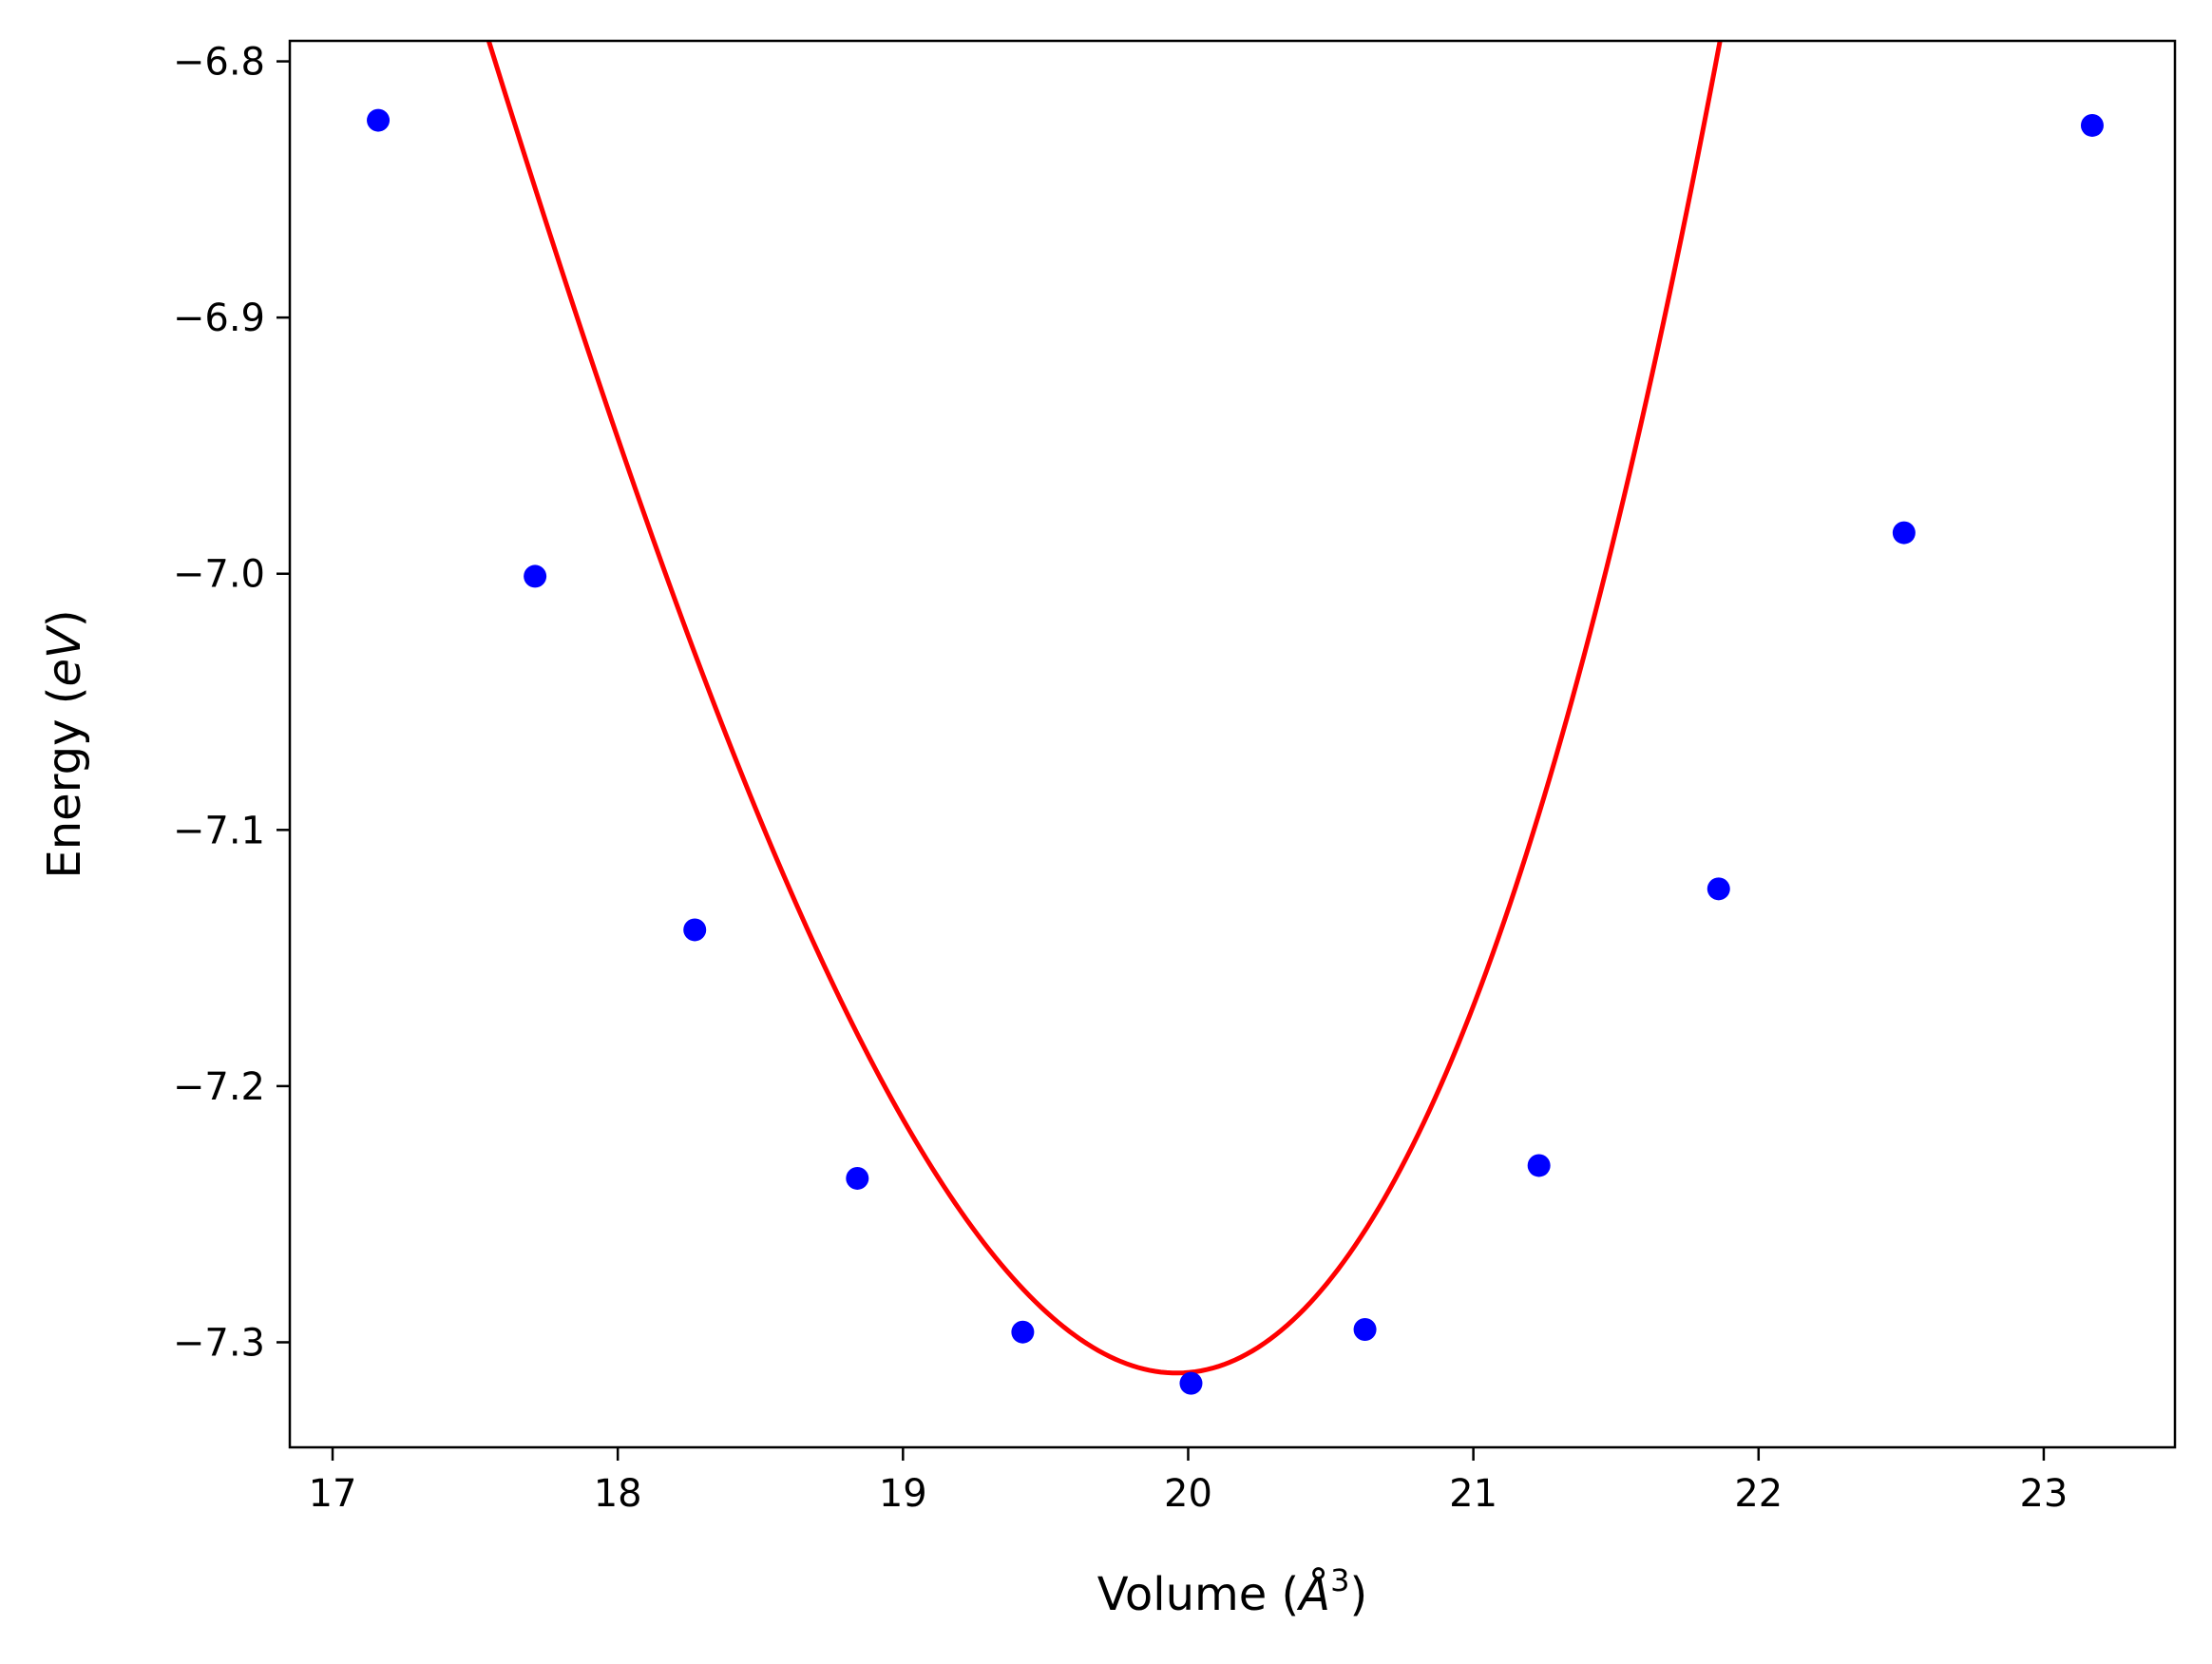 Image resolution: width=2212 pixels, height=1664 pixels. Describe the element at coordinates (219, 830) in the screenshot. I see `y-tick-label: −7.1` at that location.